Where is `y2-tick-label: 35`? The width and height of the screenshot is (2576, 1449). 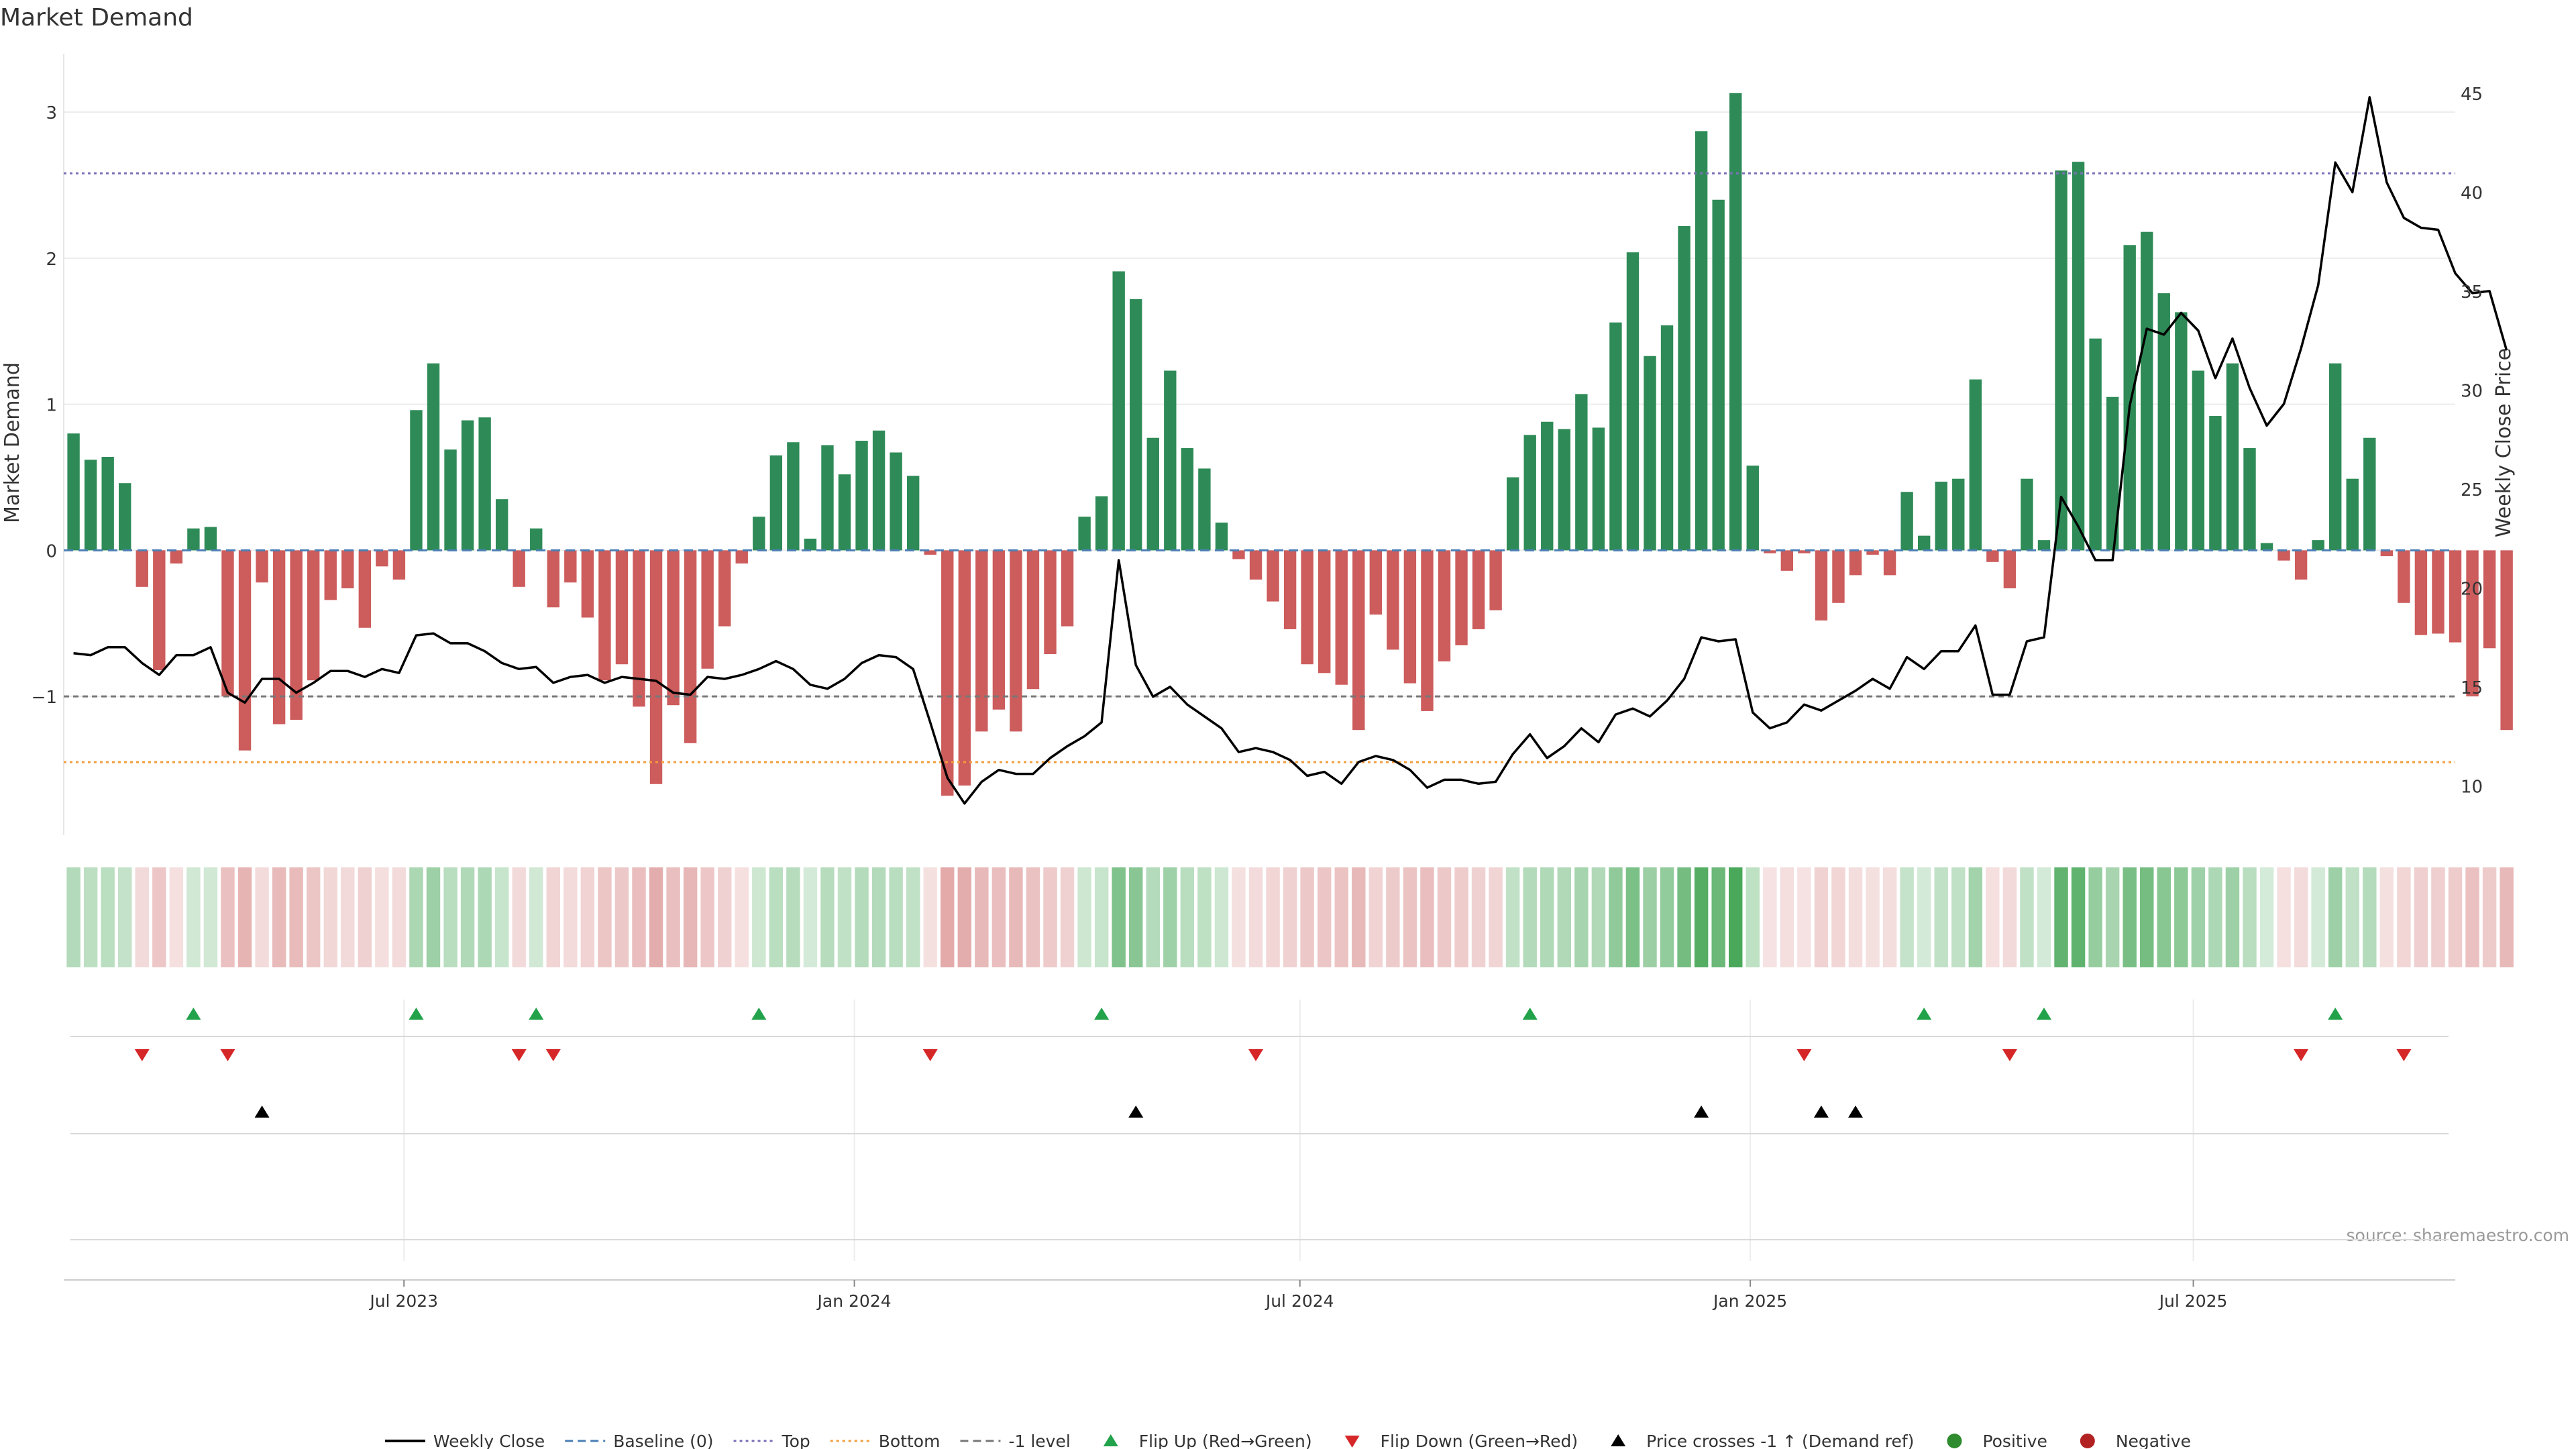
y2-tick-label: 35 is located at coordinates (2472, 292).